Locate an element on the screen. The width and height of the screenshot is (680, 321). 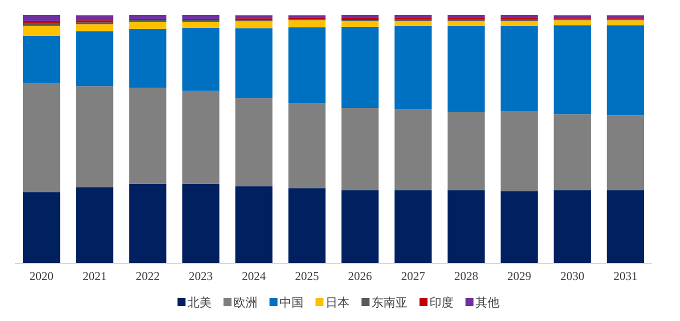
legend-label: 中国 is located at coordinates (292, 303).